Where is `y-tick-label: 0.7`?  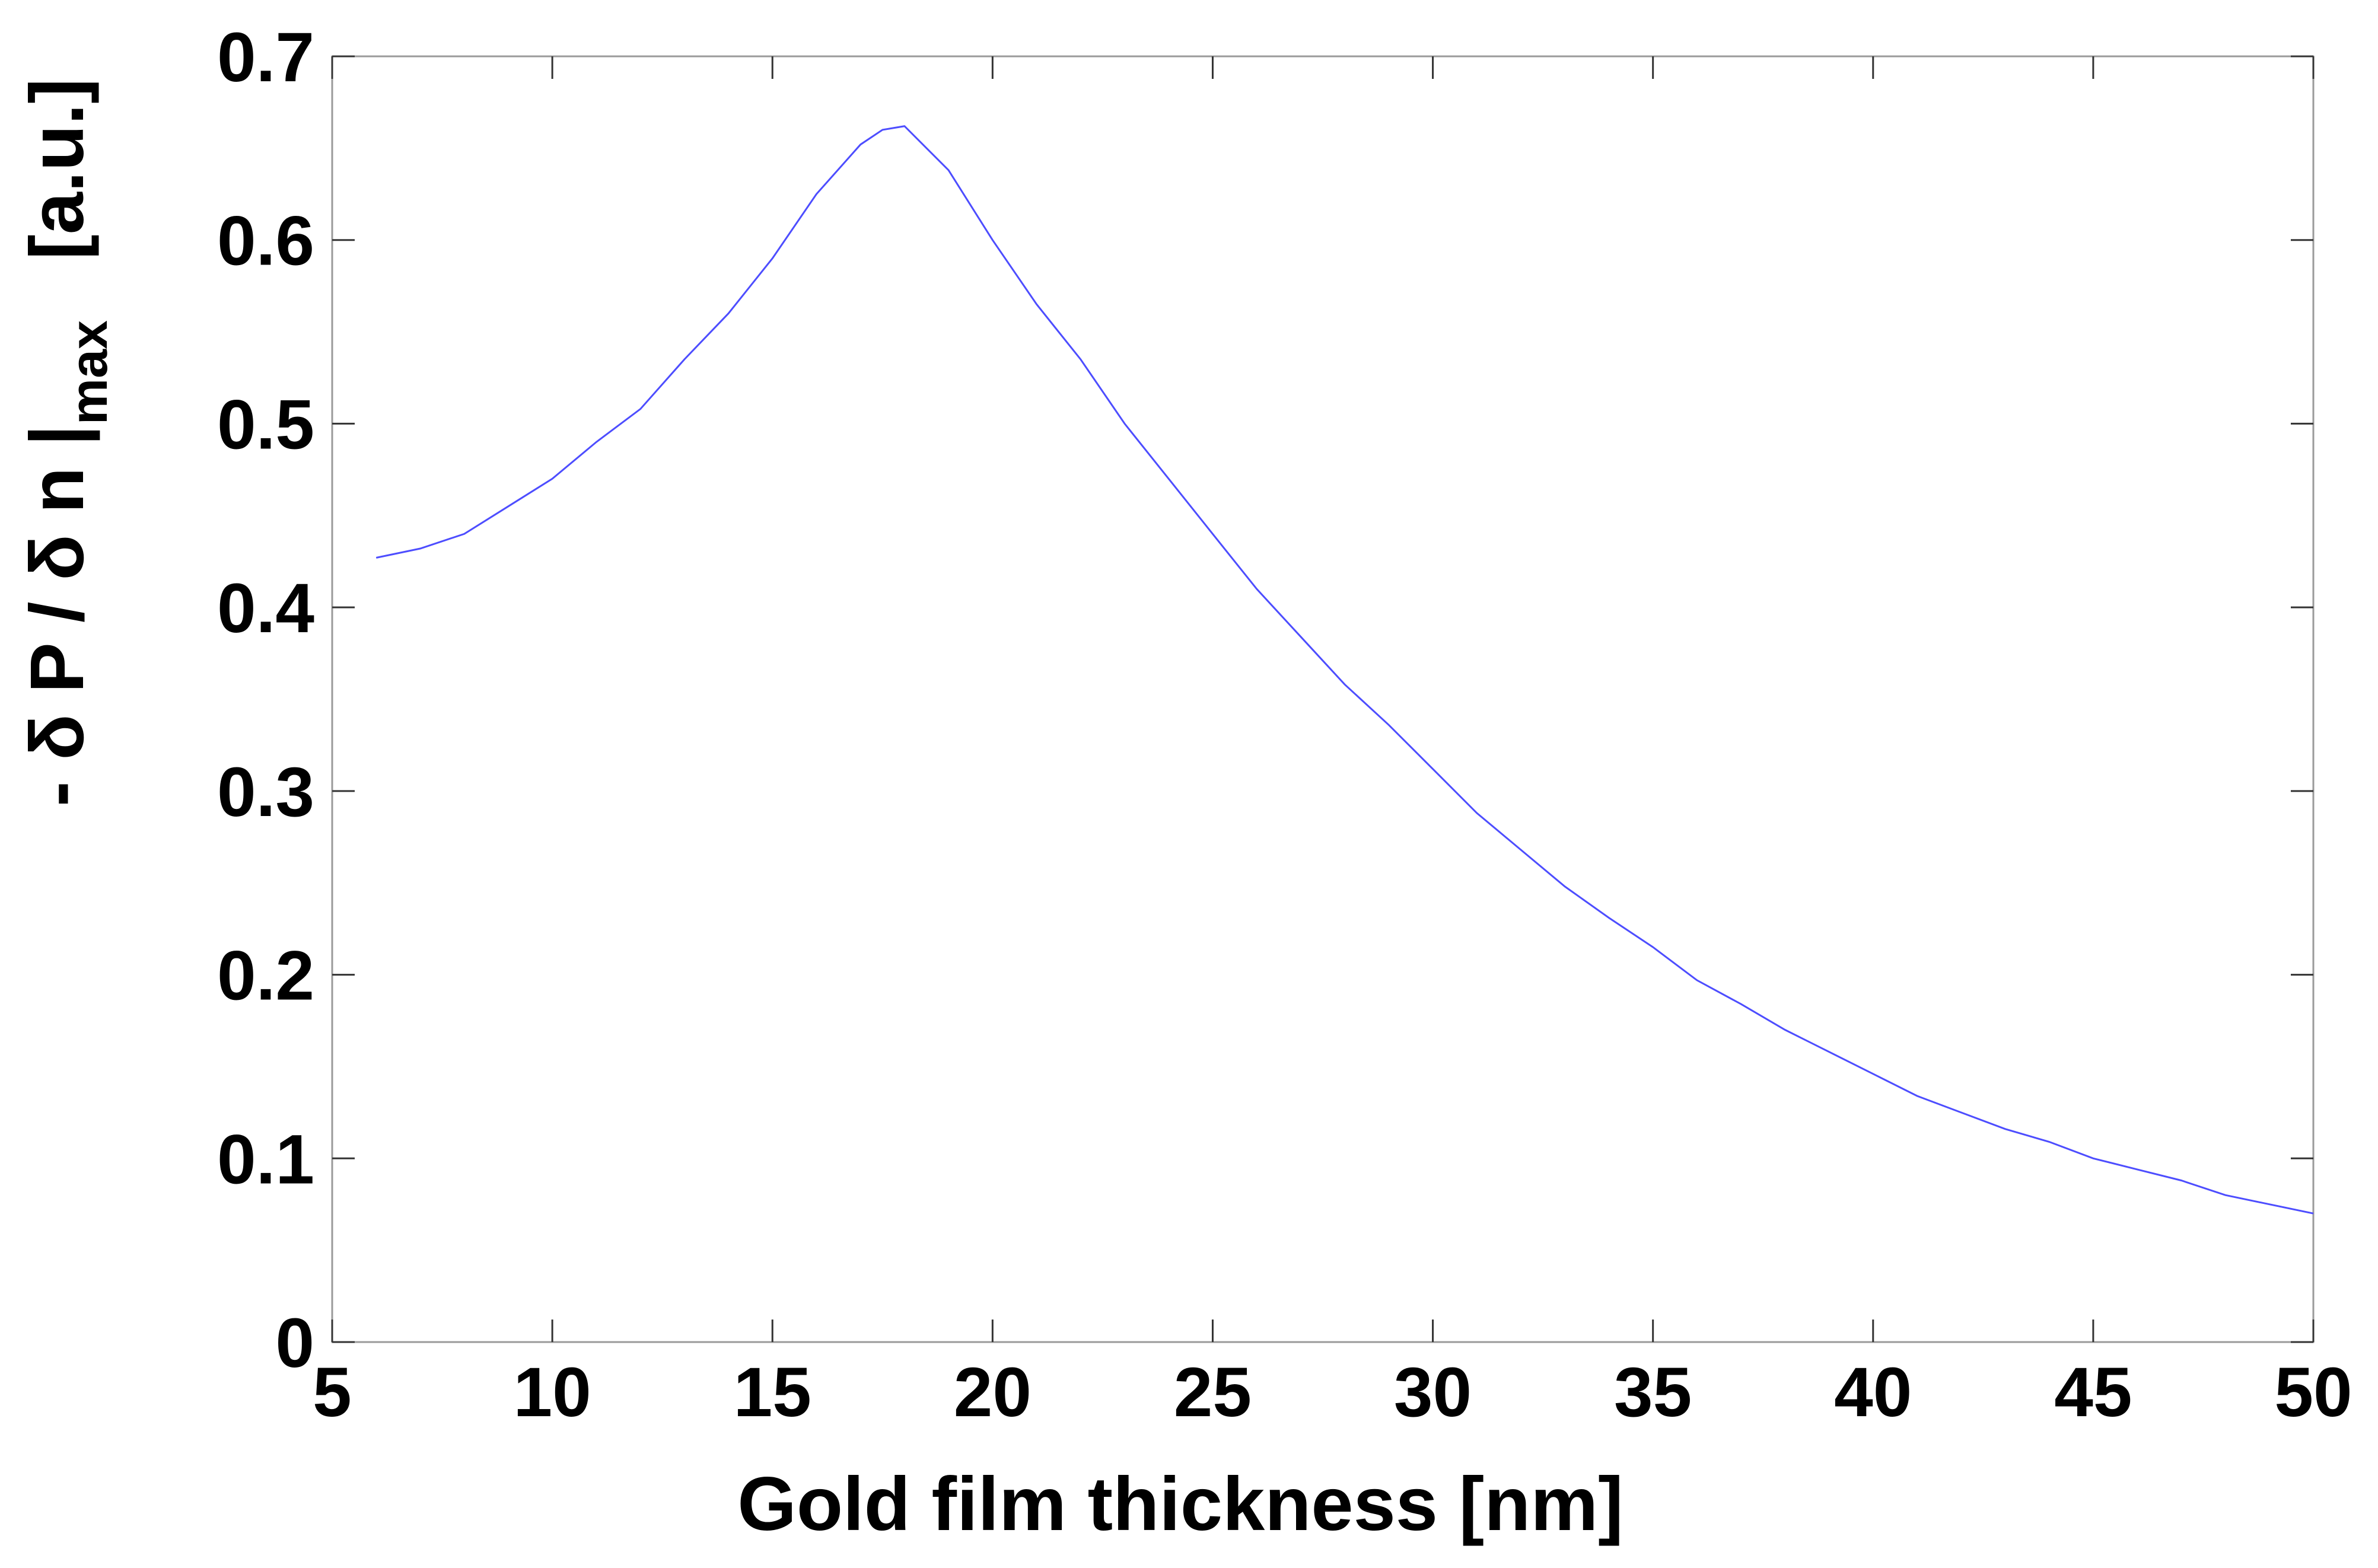 y-tick-label: 0.7 is located at coordinates (265, 58).